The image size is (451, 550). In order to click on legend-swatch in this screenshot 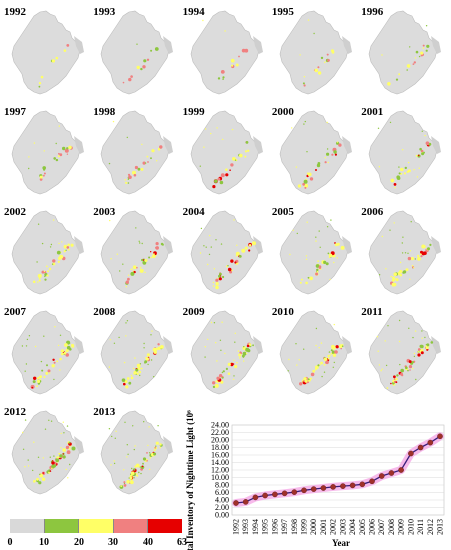, I will do `click(165, 526)`.